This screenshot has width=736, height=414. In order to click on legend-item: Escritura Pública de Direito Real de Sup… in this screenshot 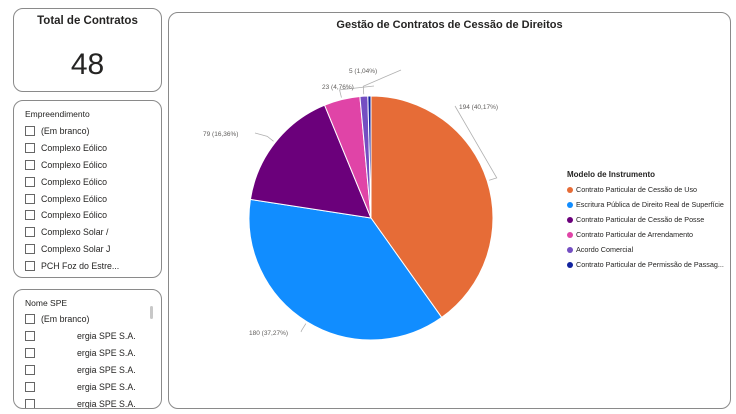, I will do `click(645, 204)`.